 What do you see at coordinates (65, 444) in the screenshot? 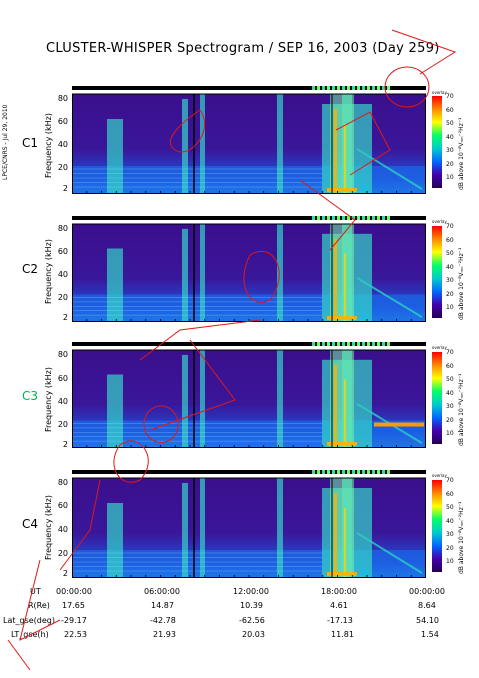
I see `ytick-c3-2: 2` at bounding box center [65, 444].